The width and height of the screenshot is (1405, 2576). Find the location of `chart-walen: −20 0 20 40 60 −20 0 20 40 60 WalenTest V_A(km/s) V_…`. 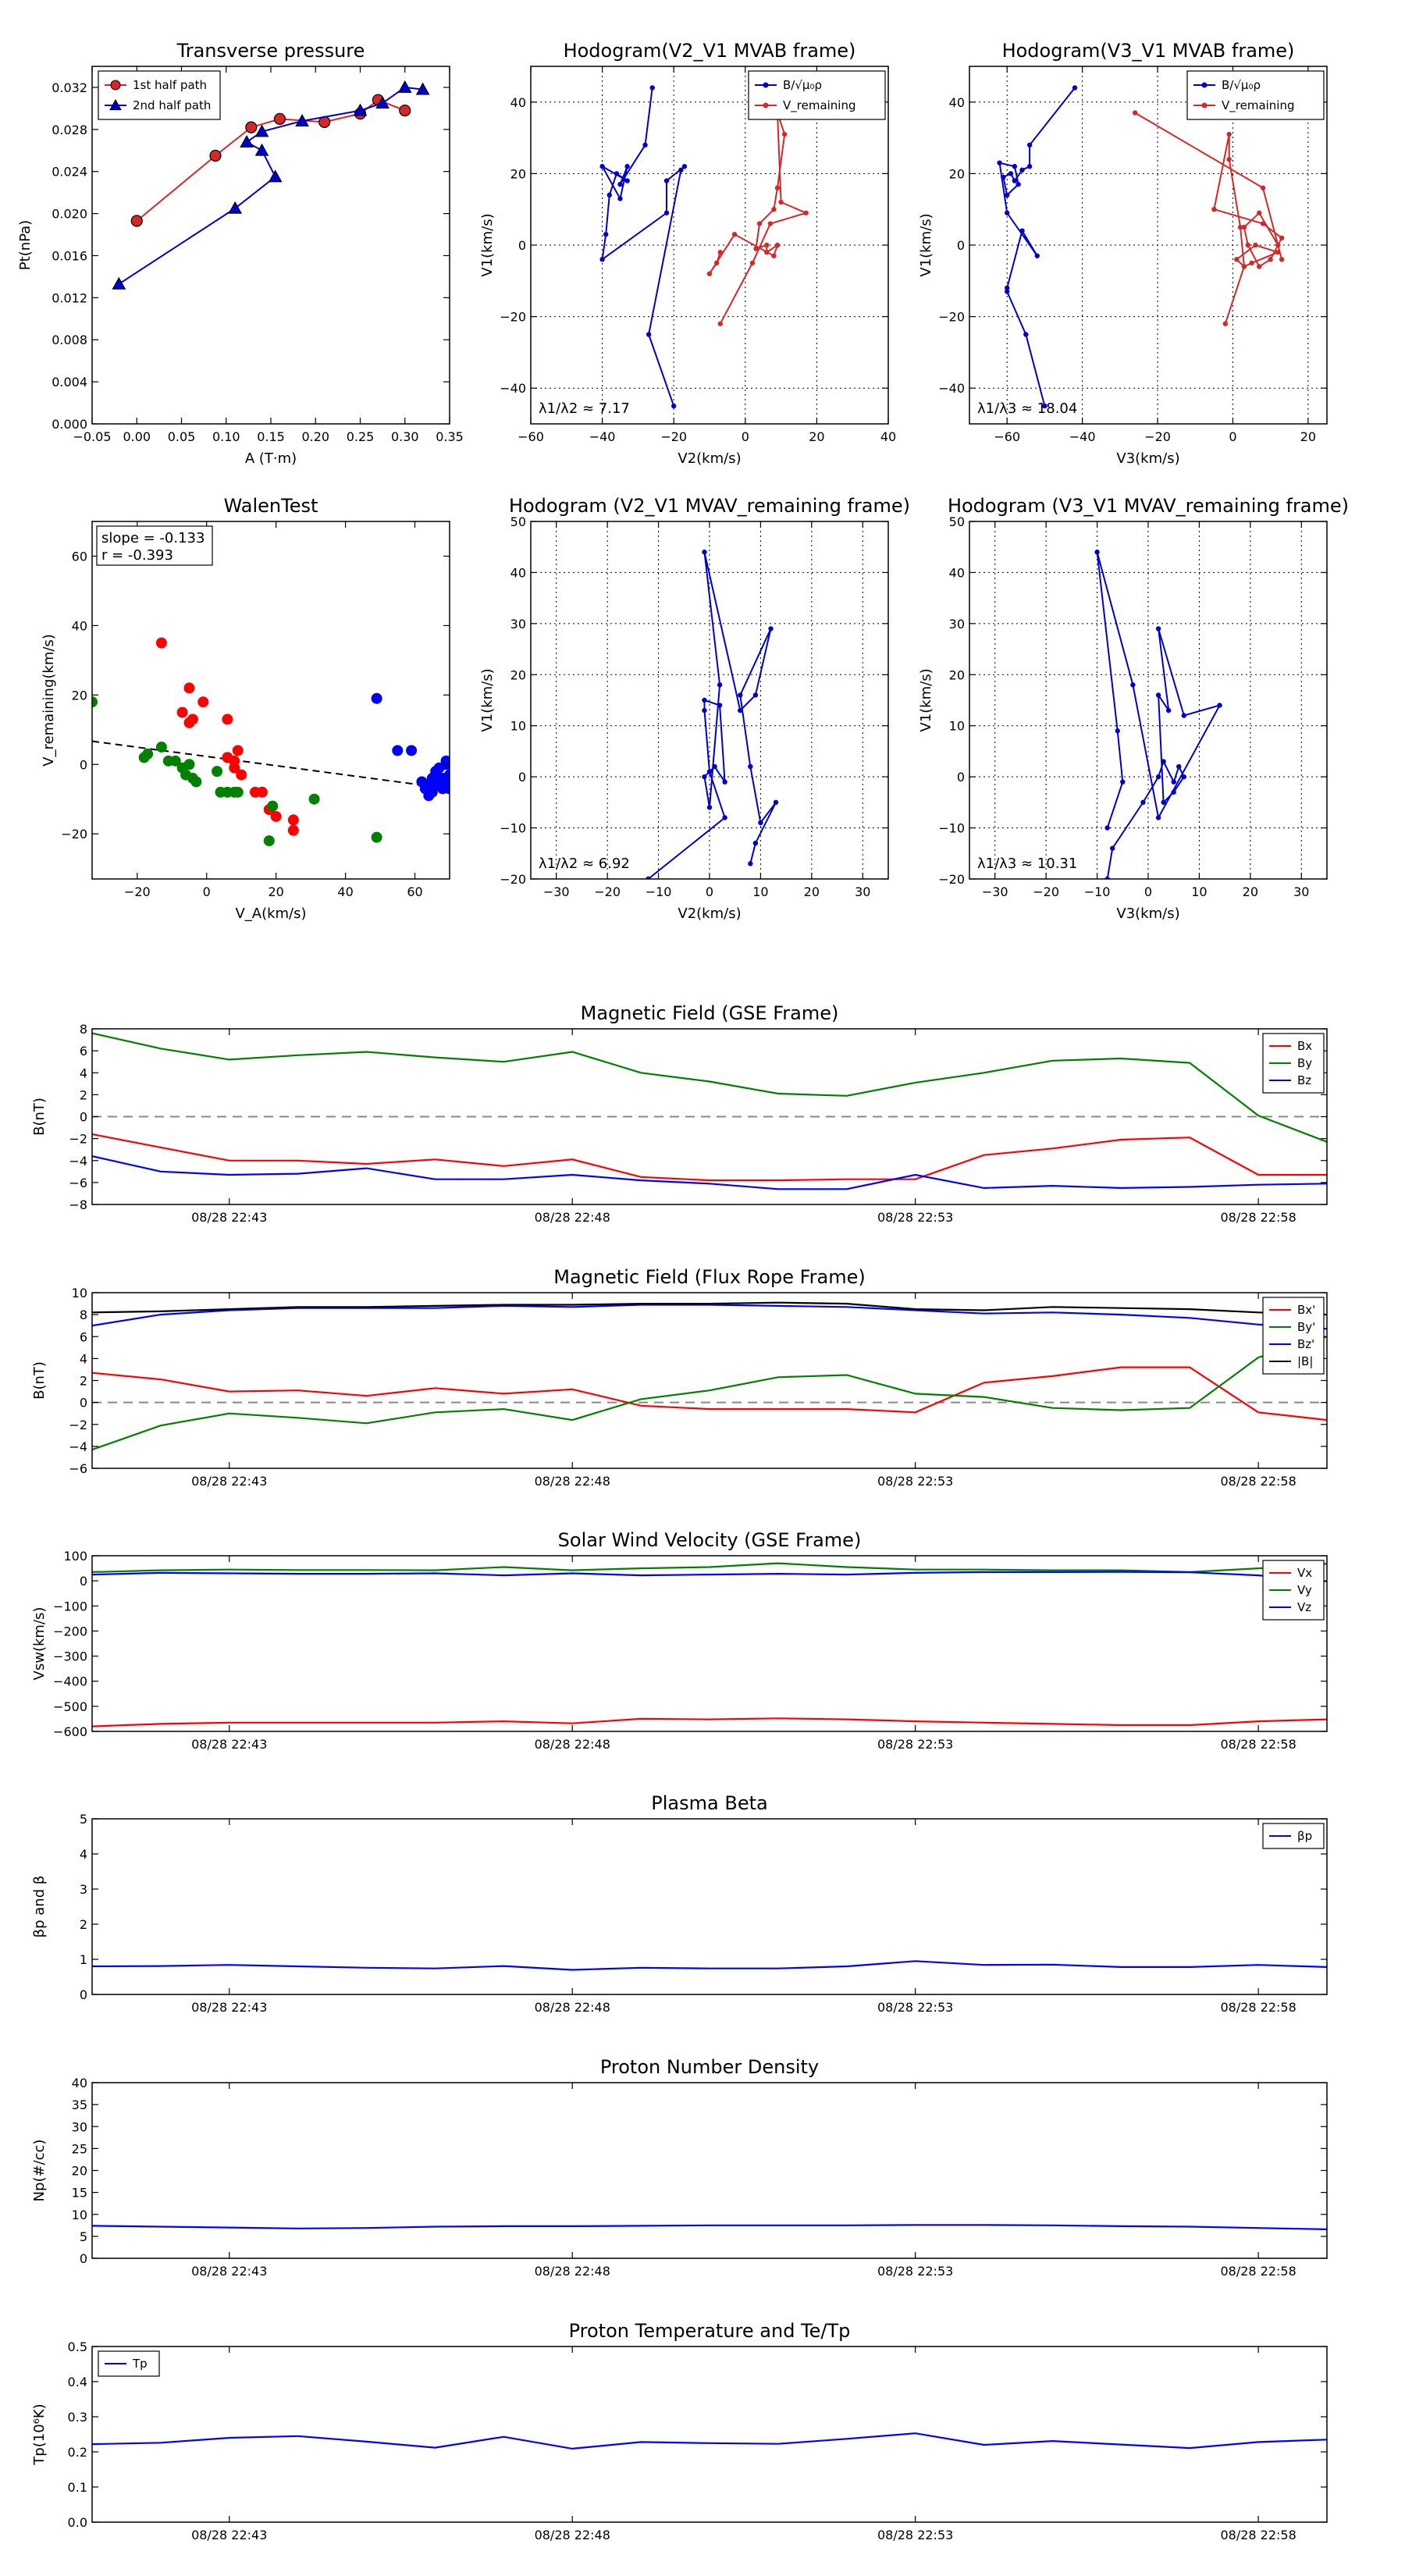

chart-walen: −20 0 20 40 60 −20 0 20 40 60 WalenTest V_A(km/s) V_… is located at coordinates (245, 708).